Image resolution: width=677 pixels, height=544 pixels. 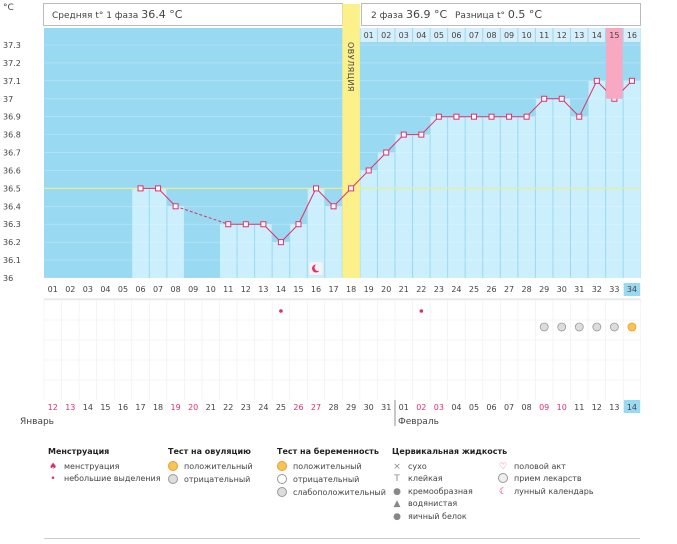 What do you see at coordinates (597, 407) in the screenshot?
I see `calendar-date-label: 12` at bounding box center [597, 407].